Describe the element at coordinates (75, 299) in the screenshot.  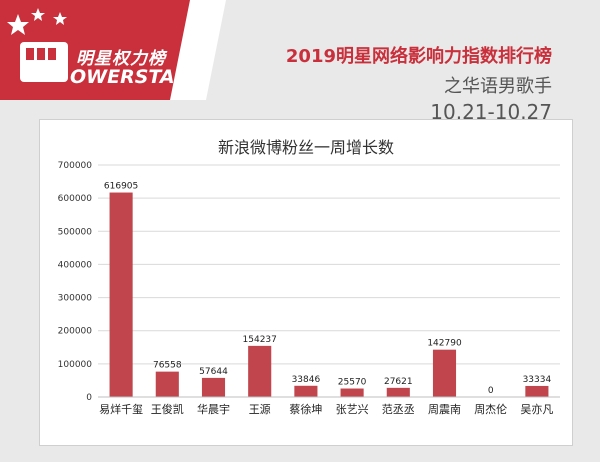
I see `y-tick-label-3: 300000` at that location.